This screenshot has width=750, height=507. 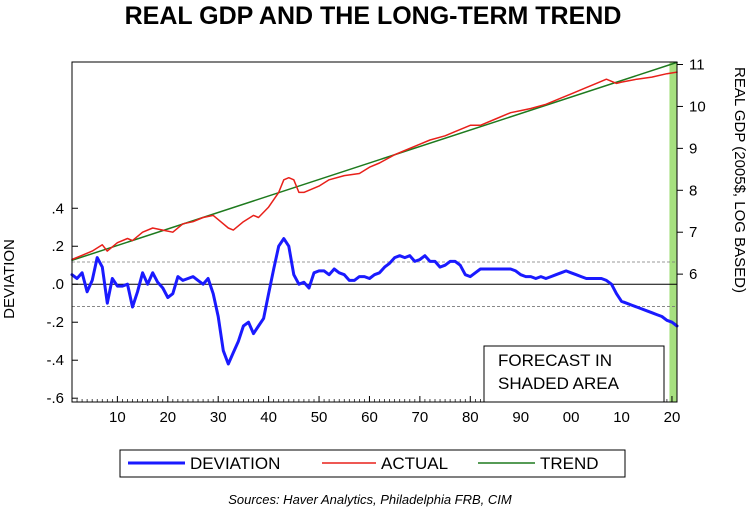 I want to click on x-tick-label: 70, so click(x=420, y=417).